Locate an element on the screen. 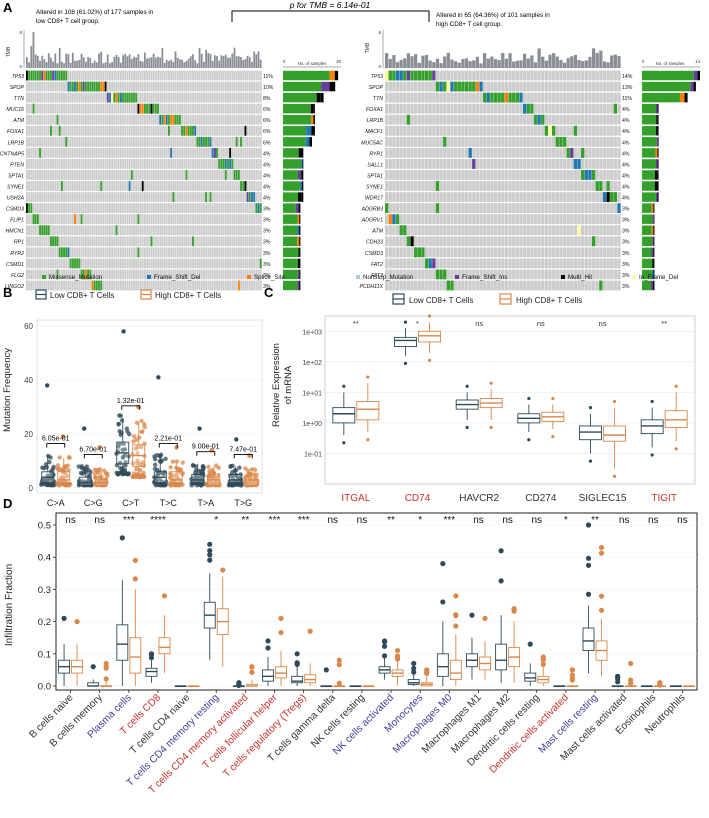 The image size is (709, 818). gene-percent: 11% is located at coordinates (268, 77).